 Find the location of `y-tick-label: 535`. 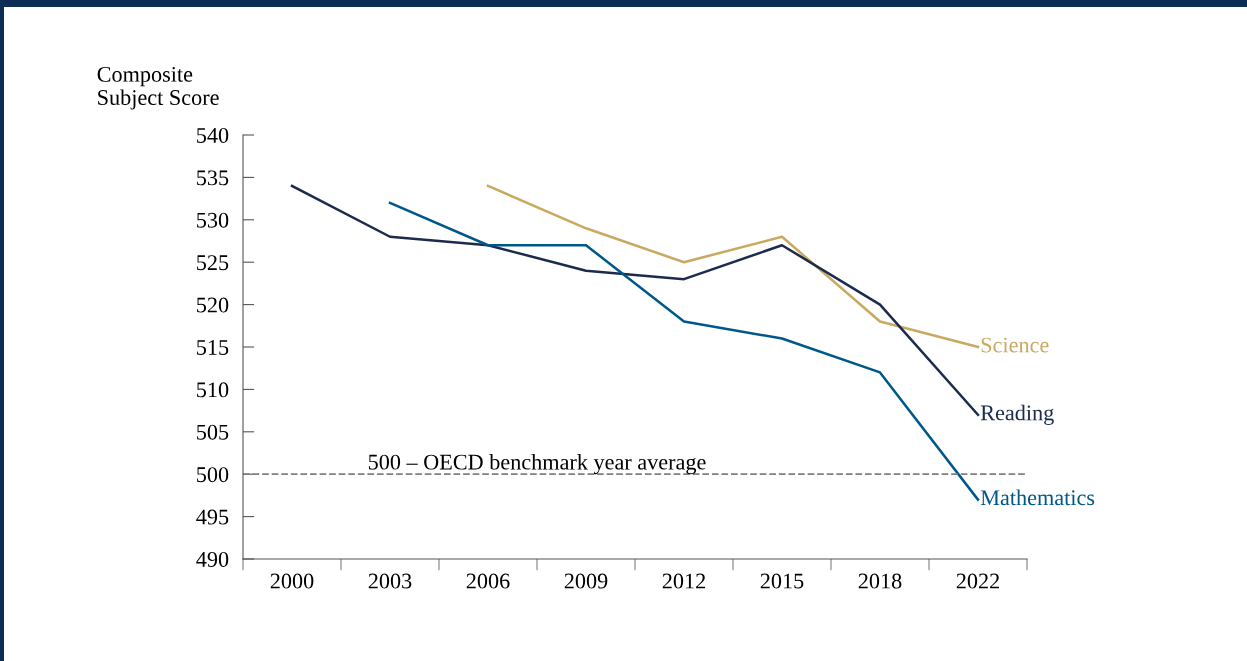

y-tick-label: 535 is located at coordinates (213, 178).